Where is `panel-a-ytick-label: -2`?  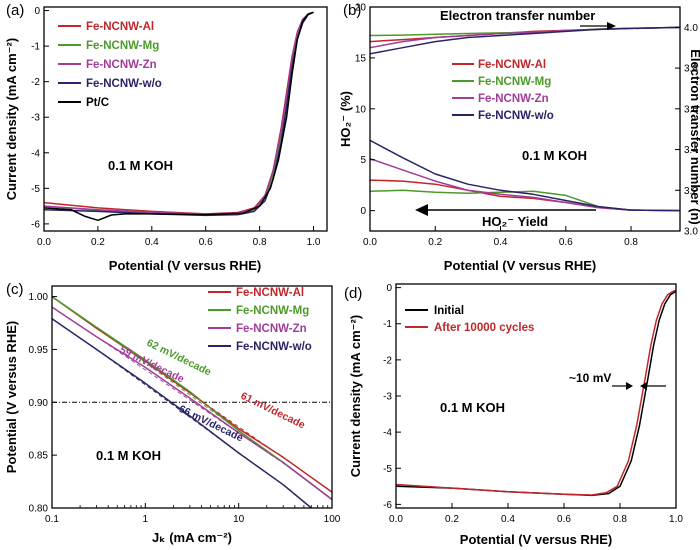
panel-a-ytick-label: -2 is located at coordinates (35, 82).